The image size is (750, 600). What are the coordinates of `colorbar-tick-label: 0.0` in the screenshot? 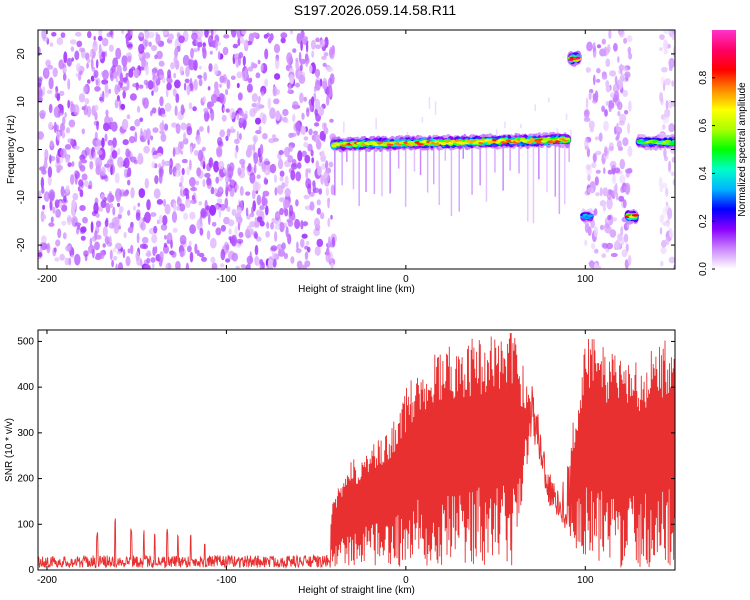 It's located at (703, 269).